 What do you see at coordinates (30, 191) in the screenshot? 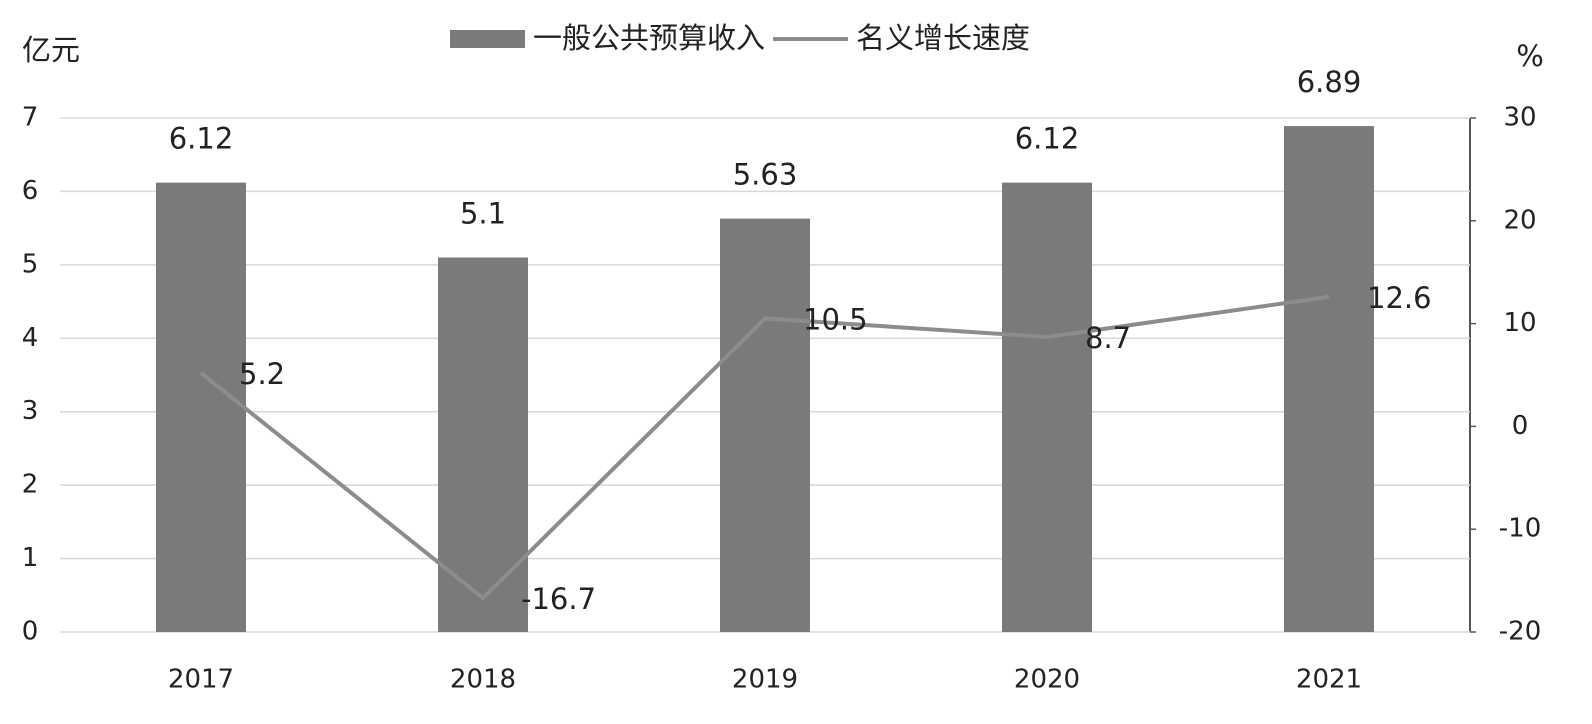
I see `y-tick-label: 6` at bounding box center [30, 191].